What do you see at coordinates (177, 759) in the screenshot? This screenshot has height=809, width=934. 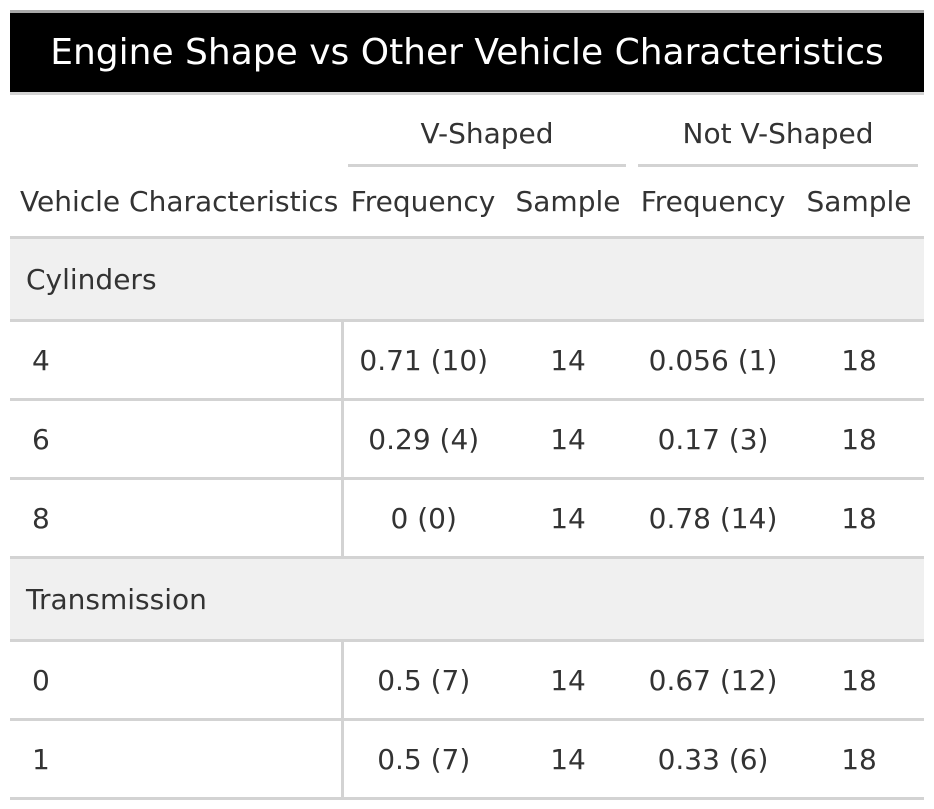 I see `row-label: 1` at bounding box center [177, 759].